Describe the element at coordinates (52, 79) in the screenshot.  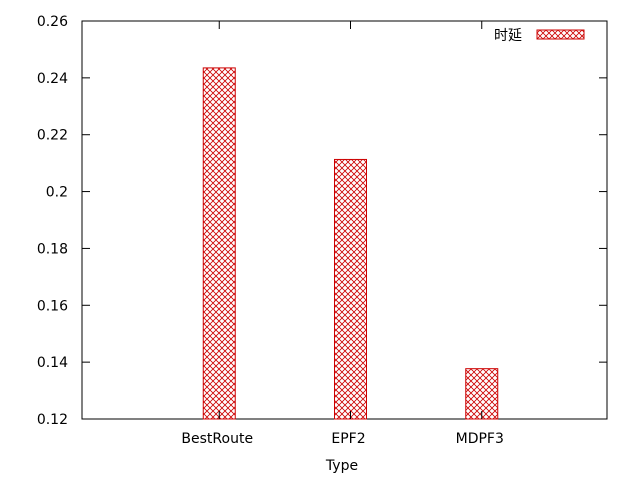
I see `y-tick-label: 0.24` at that location.